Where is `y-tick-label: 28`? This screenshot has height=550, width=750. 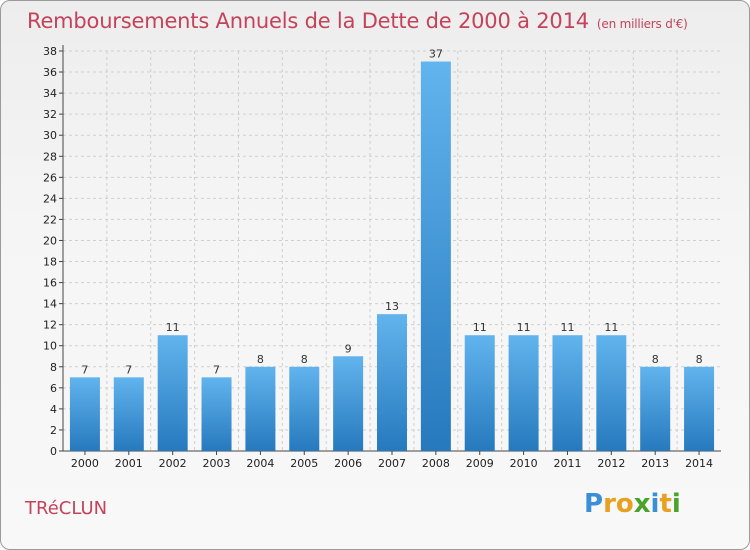 y-tick-label: 28 is located at coordinates (50, 156).